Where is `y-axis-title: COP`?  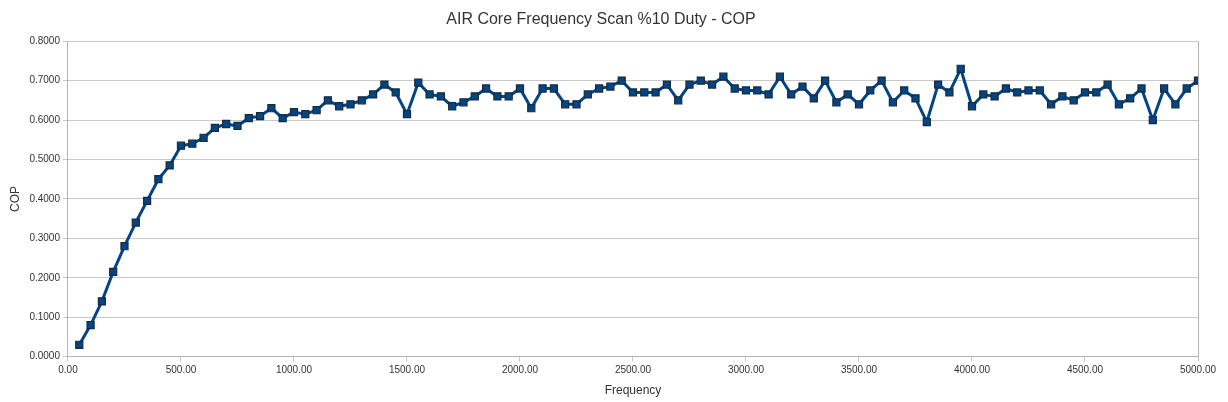
y-axis-title: COP is located at coordinates (14, 198).